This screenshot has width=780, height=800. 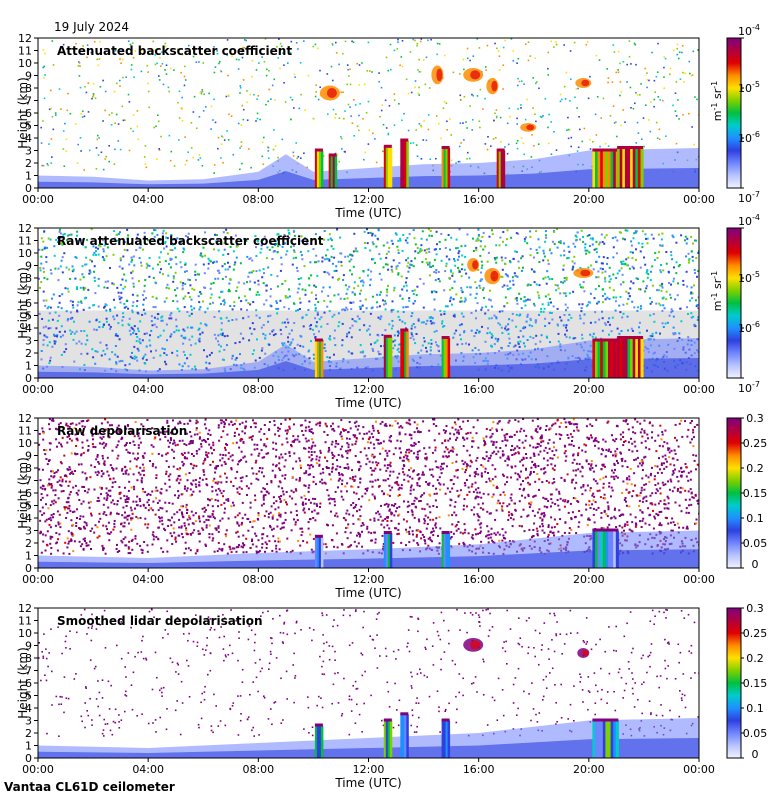 I want to click on y-axis-label: Height (km), so click(x=23, y=302).